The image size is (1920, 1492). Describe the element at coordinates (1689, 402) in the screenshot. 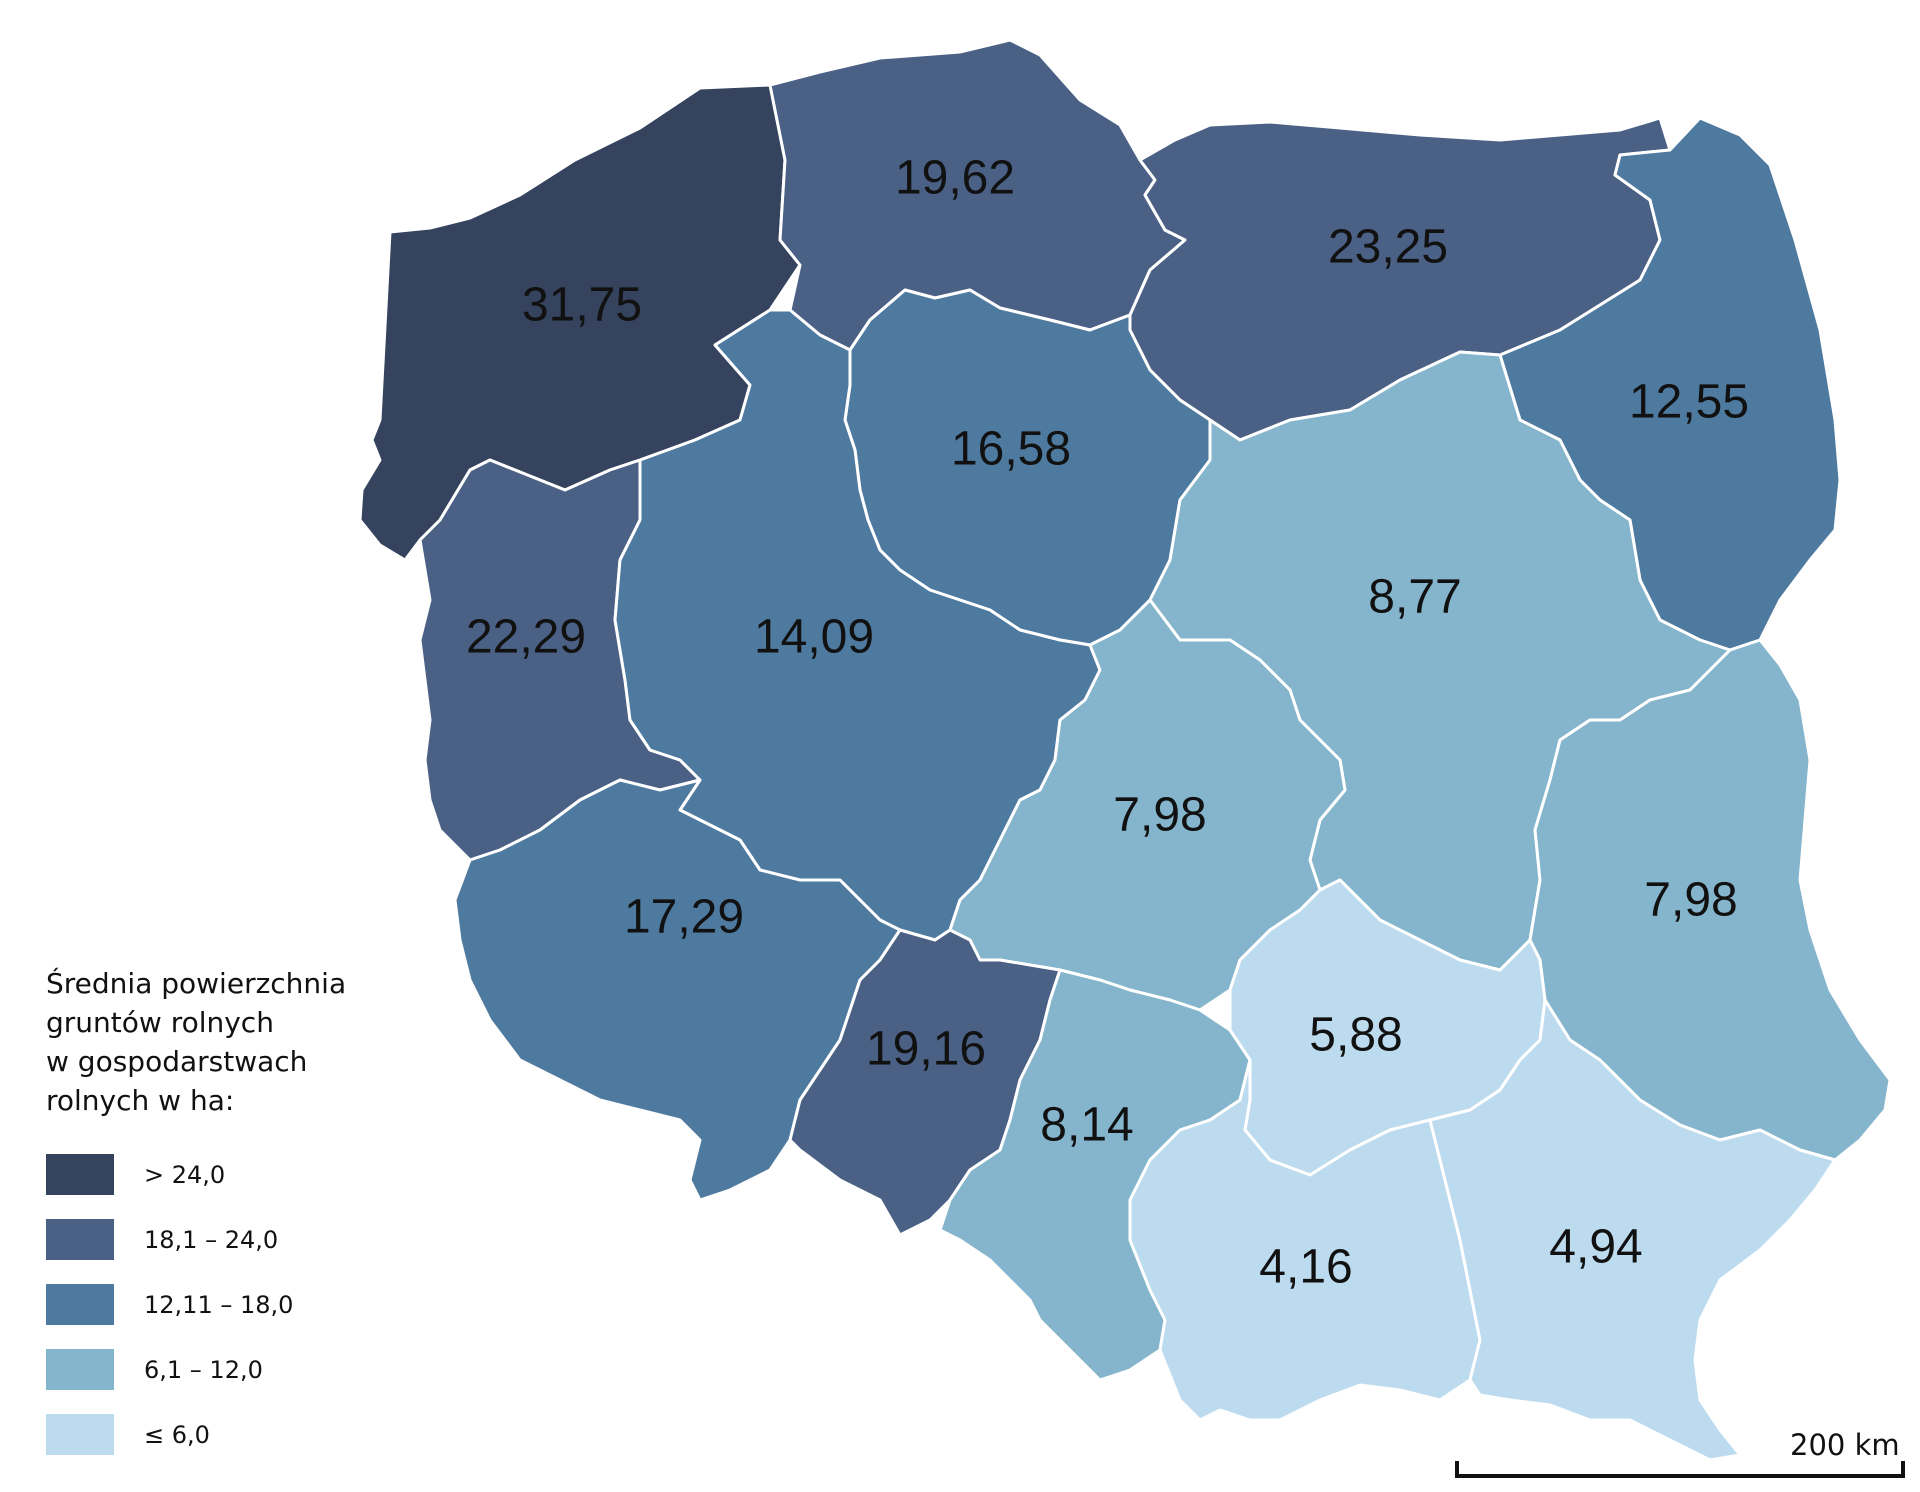

I see `region-value-label: 12,55` at that location.